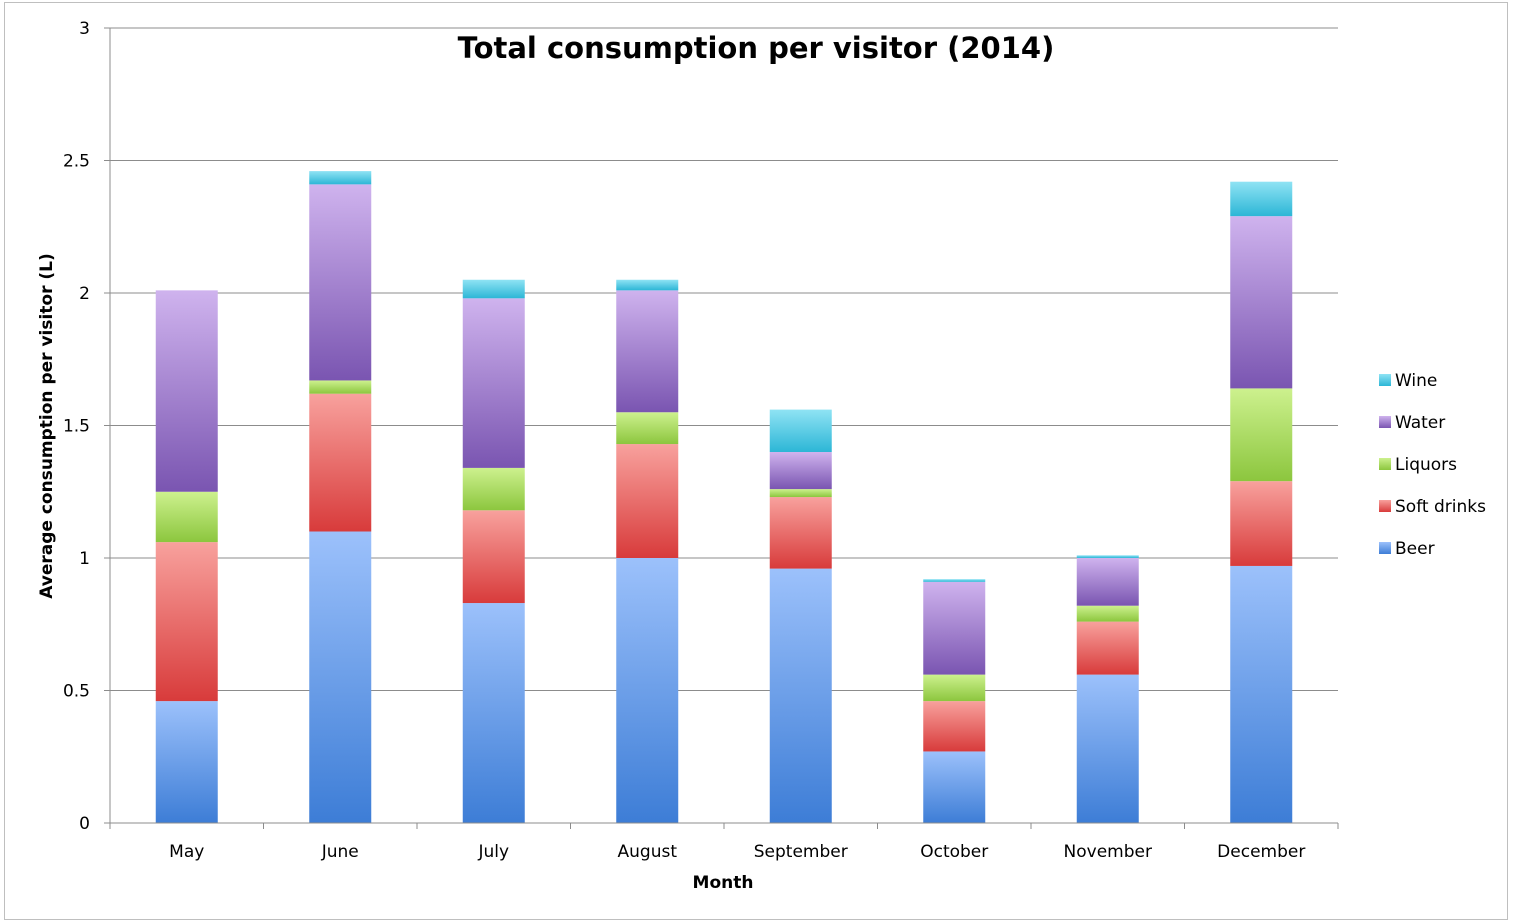  What do you see at coordinates (186, 852) in the screenshot?
I see `x-tick-label: May` at bounding box center [186, 852].